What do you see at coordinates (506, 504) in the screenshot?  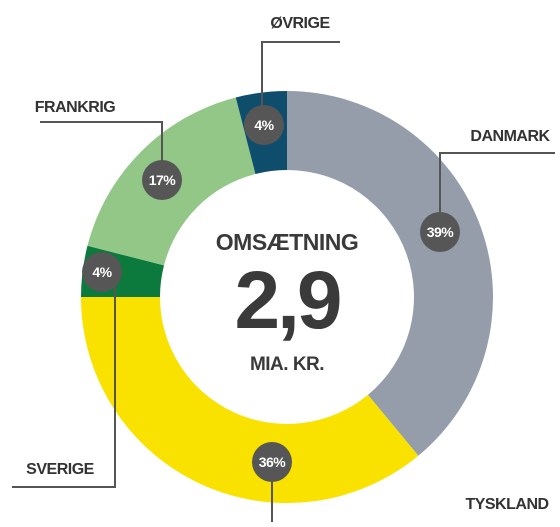 I see `category-label: TYSKLAND` at bounding box center [506, 504].